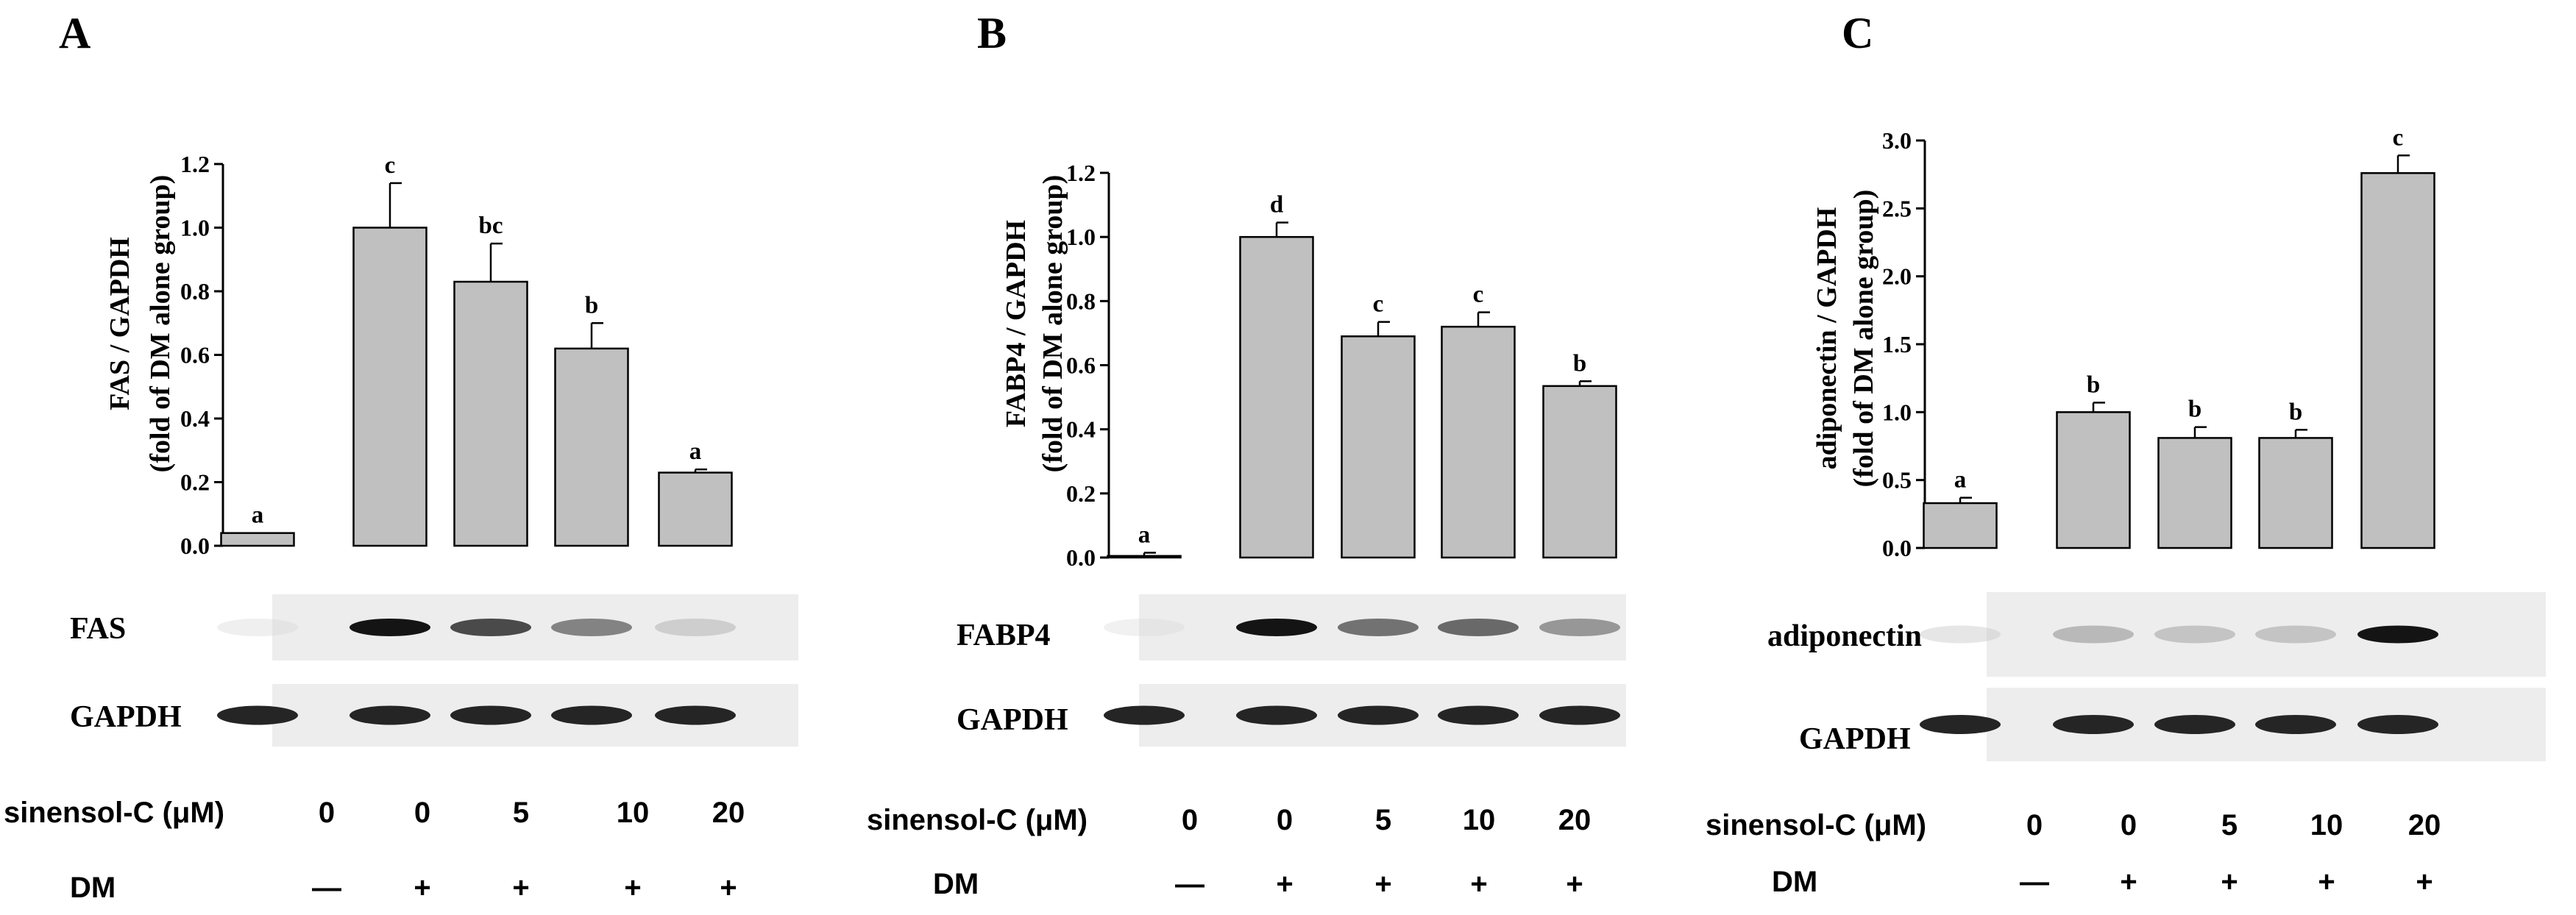 This screenshot has width=2576, height=915. I want to click on y-tick-label: 3.0, so click(1897, 141).